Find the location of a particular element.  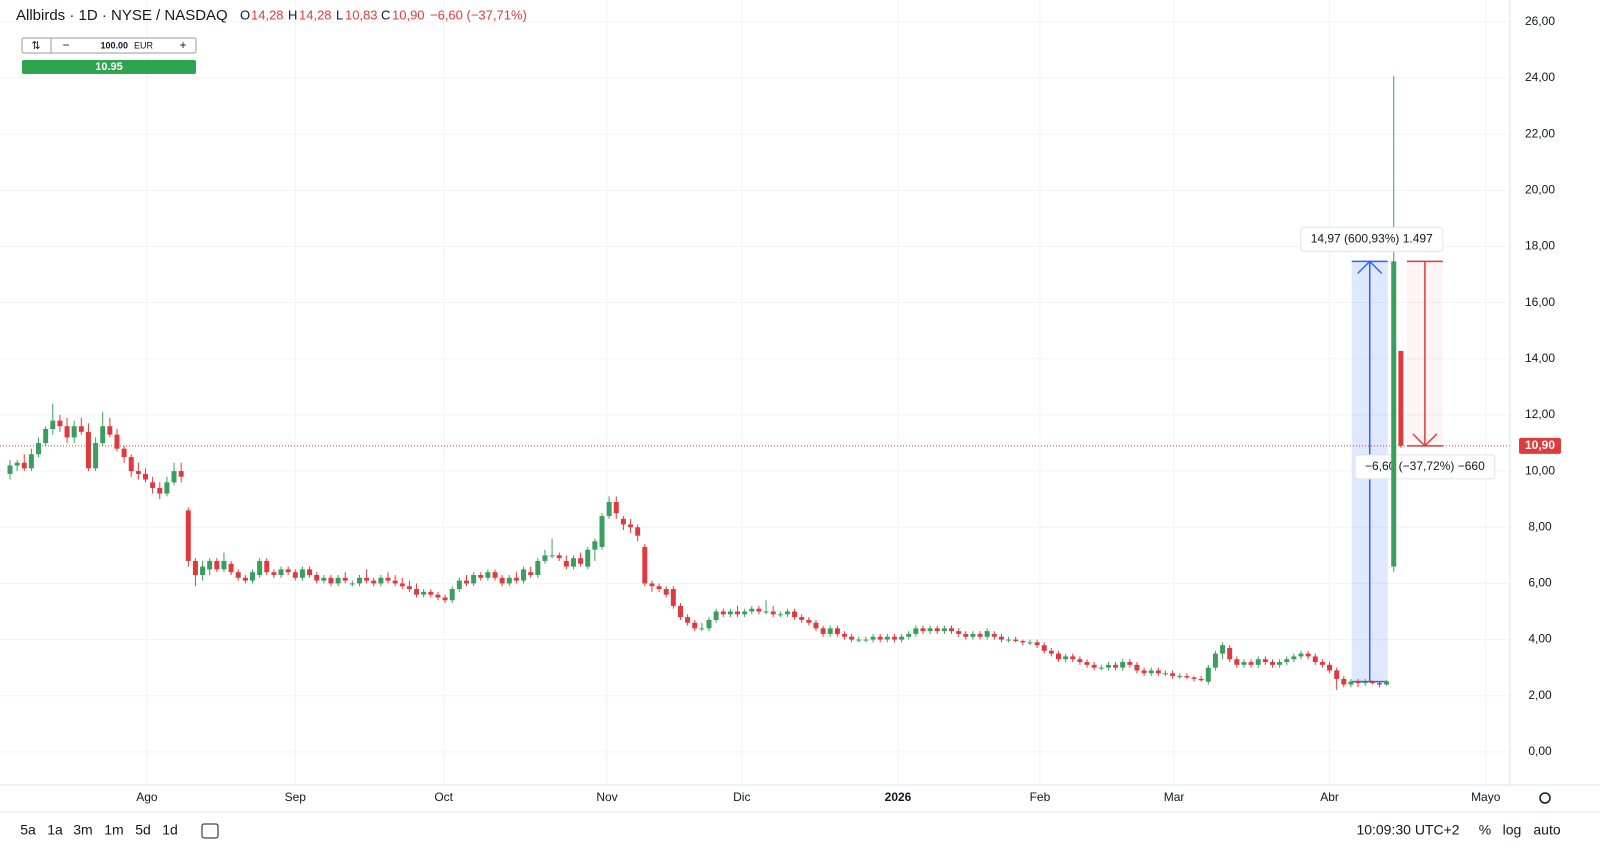

order-widget: ⇅ − 100.00 EUR + 10.95 is located at coordinates (109, 55).